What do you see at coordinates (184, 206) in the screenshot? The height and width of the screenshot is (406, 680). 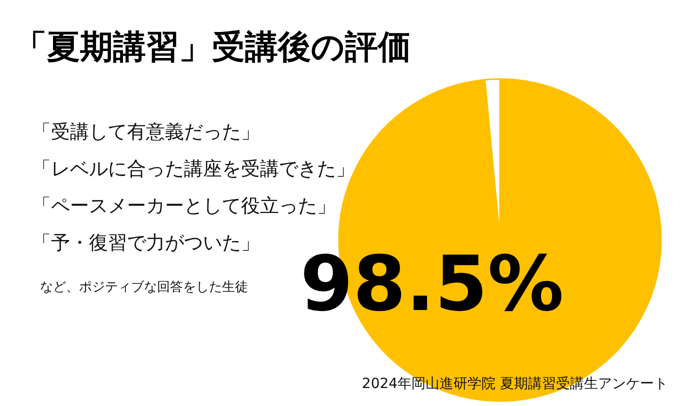 I see `text: 「ペースメーカーとして役立った」` at bounding box center [184, 206].